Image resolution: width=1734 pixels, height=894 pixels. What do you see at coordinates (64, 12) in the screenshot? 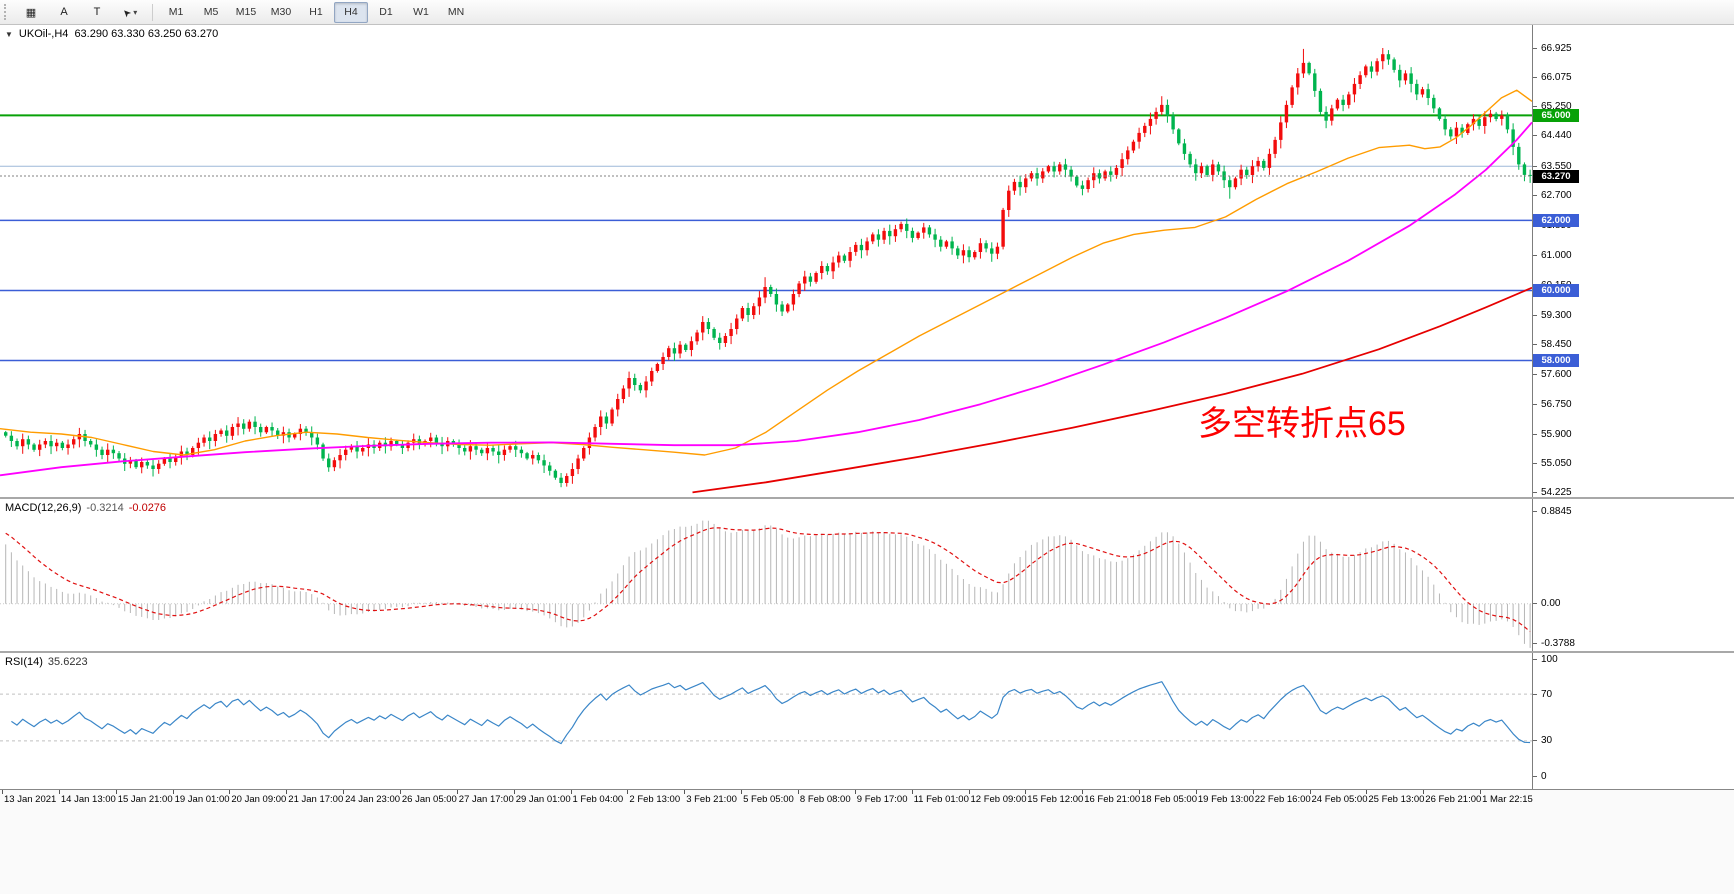
I see `text-annotation-button: A` at bounding box center [64, 12].